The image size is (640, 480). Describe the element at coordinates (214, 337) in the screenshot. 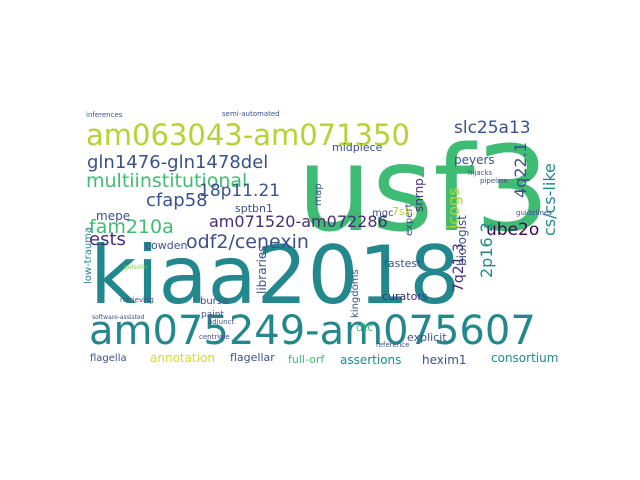

I see `word-centriole: centriole` at that location.